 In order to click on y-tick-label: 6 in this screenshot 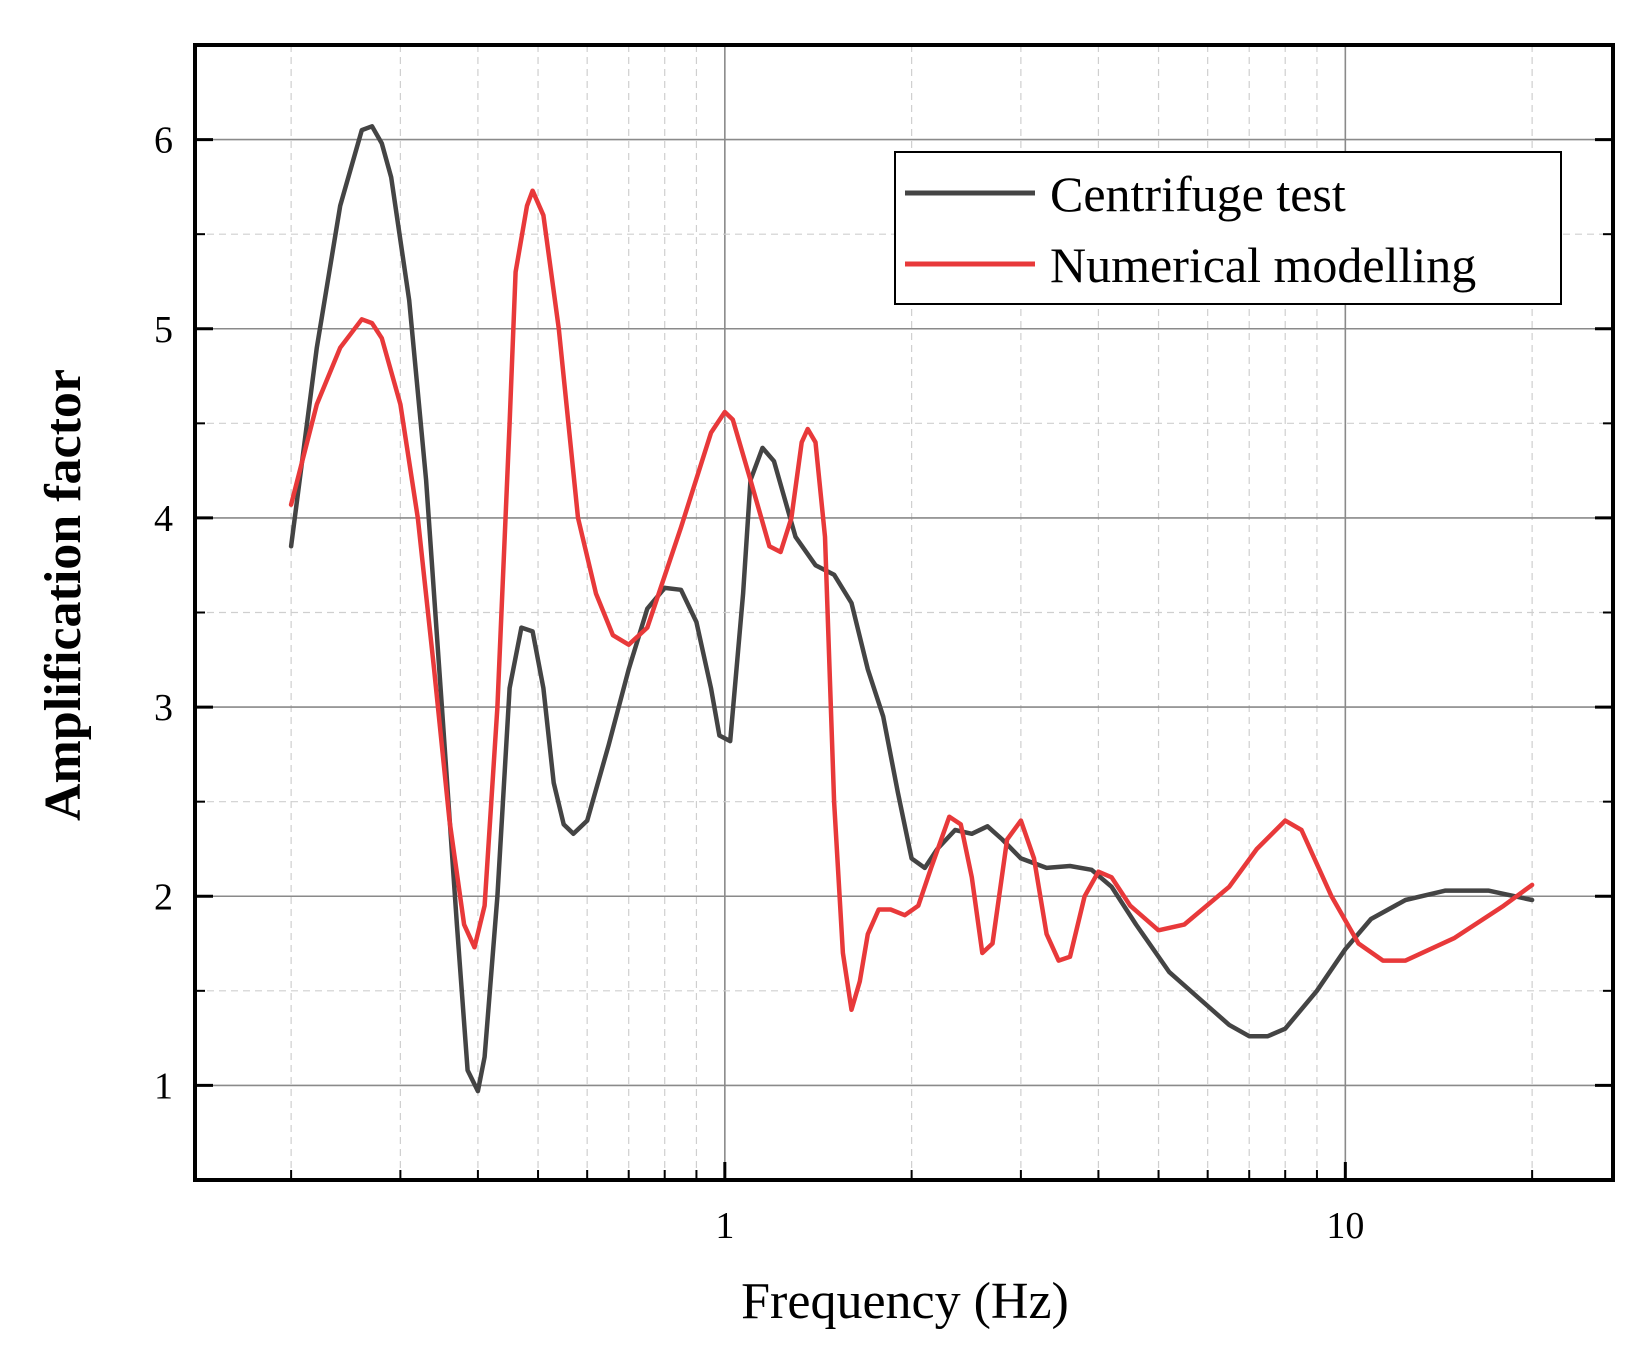, I will do `click(163, 141)`.